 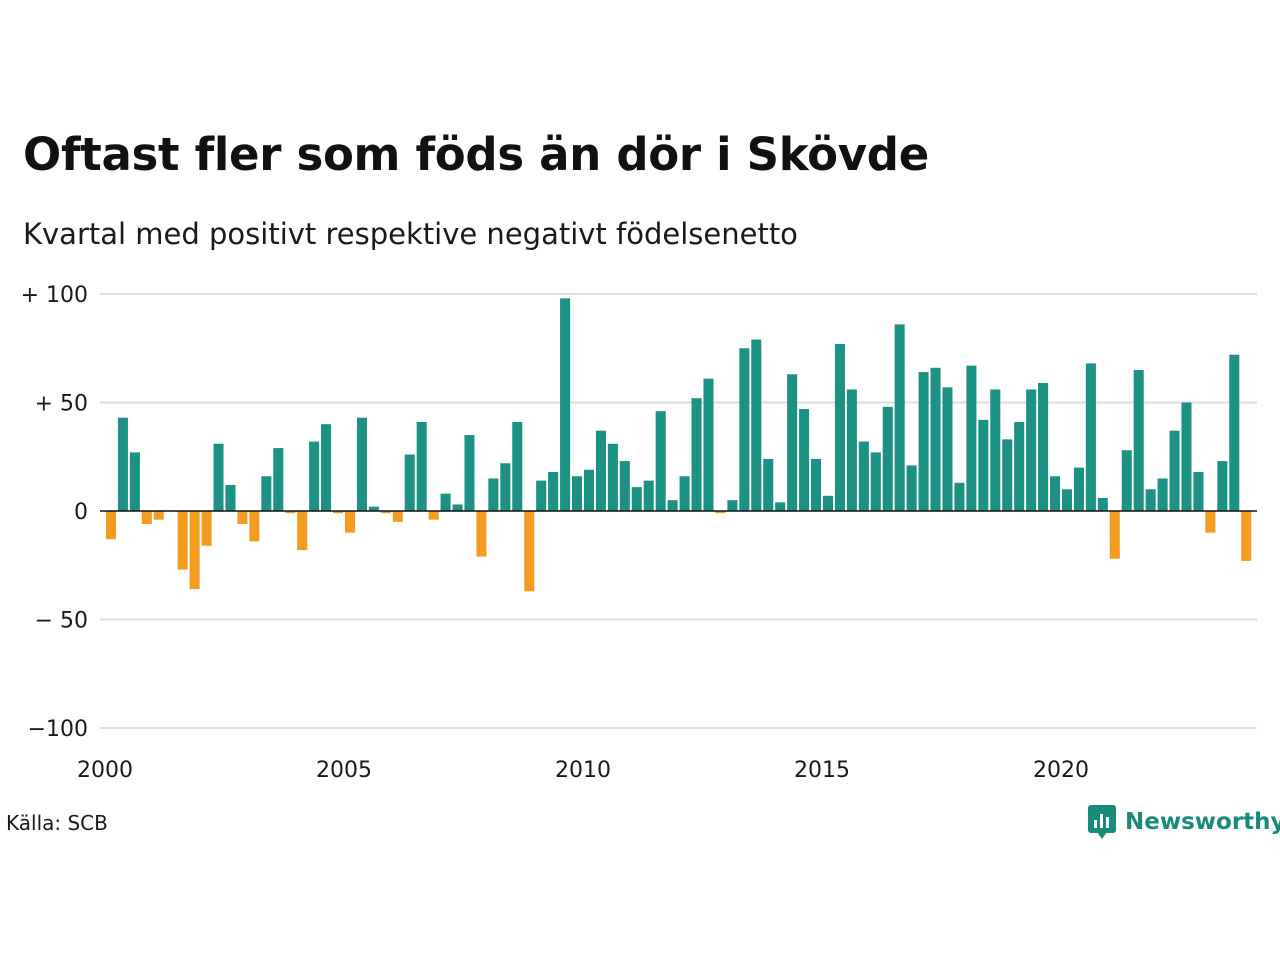 What do you see at coordinates (1202, 822) in the screenshot?
I see `brand-name: Newsworthy` at bounding box center [1202, 822].